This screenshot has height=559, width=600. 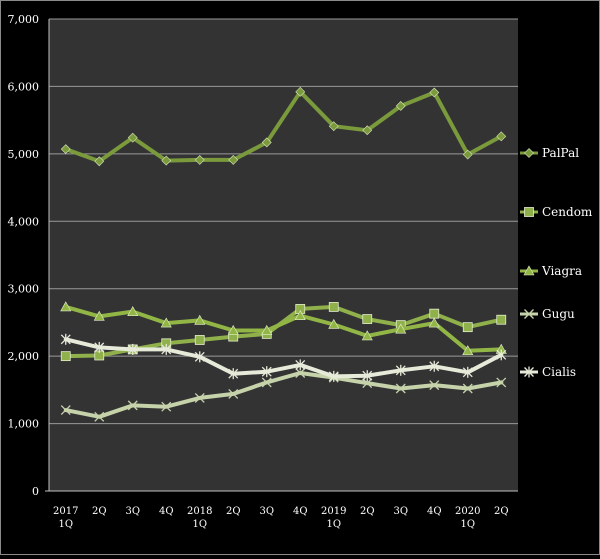 I want to click on y-tick-label: 4,000, so click(x=24, y=221).